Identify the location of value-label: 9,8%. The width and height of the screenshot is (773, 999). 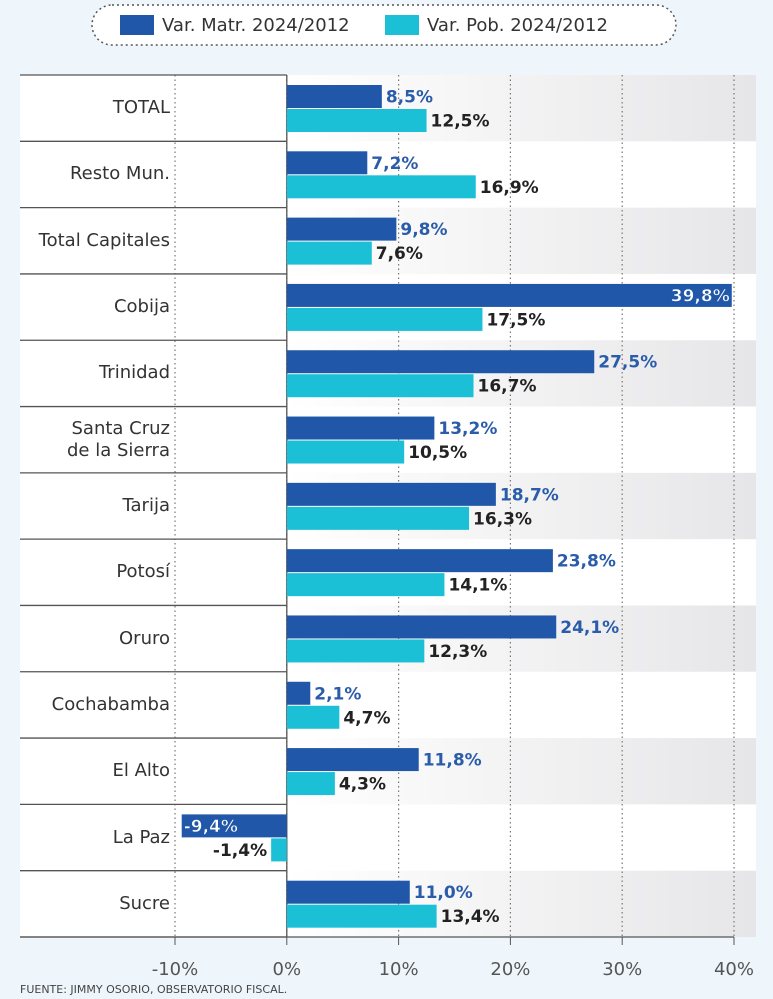
(423, 230).